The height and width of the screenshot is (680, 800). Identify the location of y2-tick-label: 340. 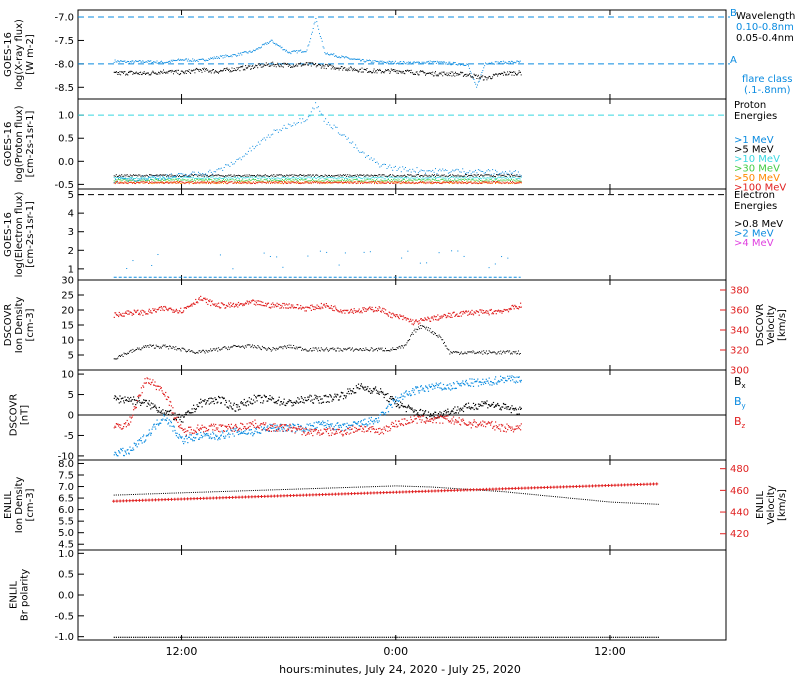
(739, 331).